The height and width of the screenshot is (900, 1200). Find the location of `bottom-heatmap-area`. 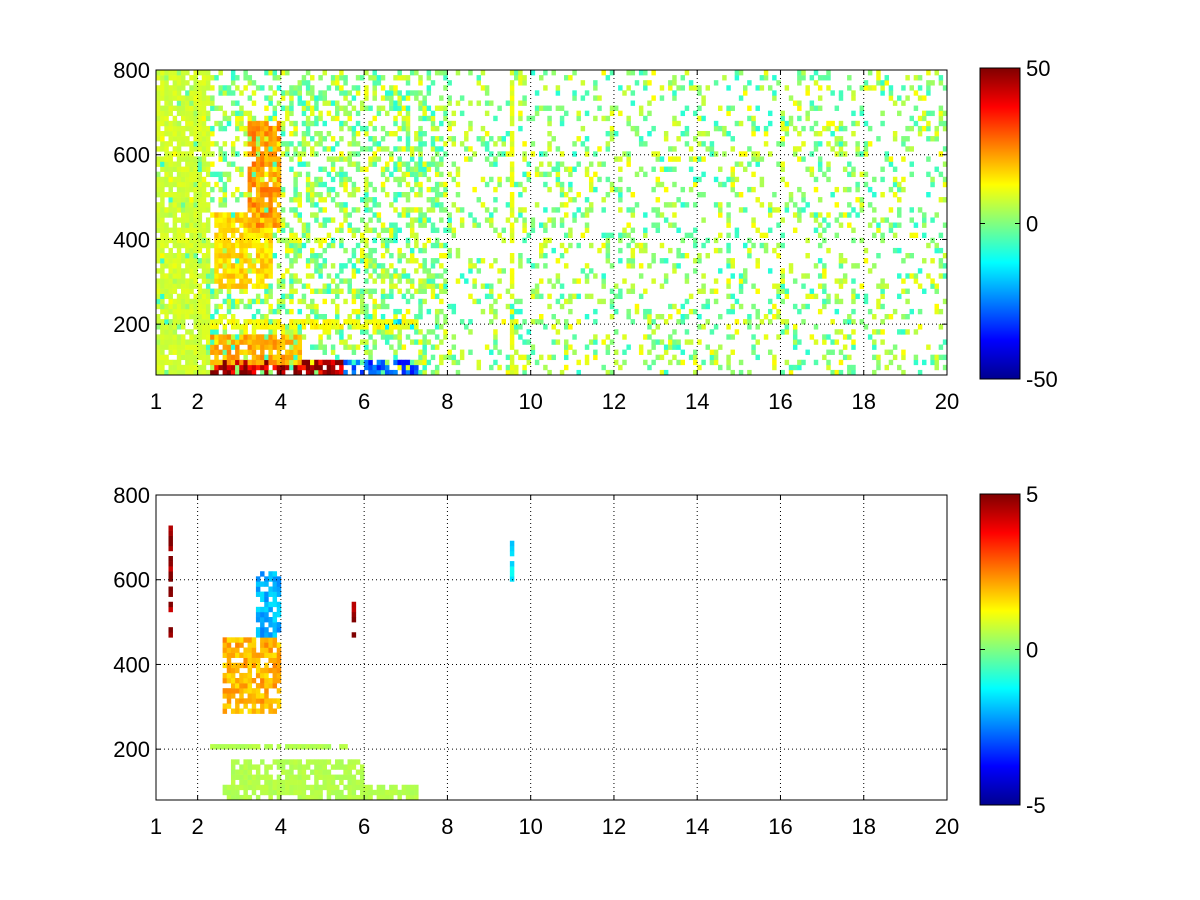

bottom-heatmap-area is located at coordinates (341, 663).